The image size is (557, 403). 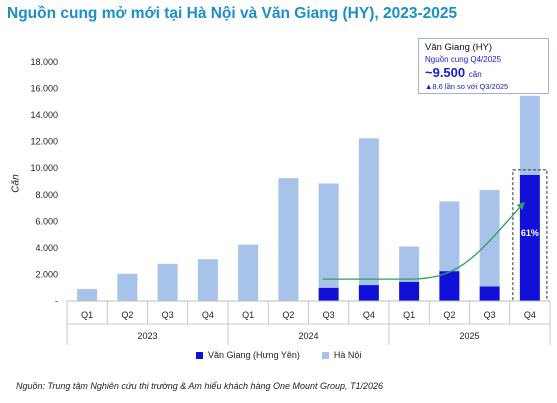 What do you see at coordinates (46, 195) in the screenshot?
I see `y-tick-label: 8.000` at bounding box center [46, 195].